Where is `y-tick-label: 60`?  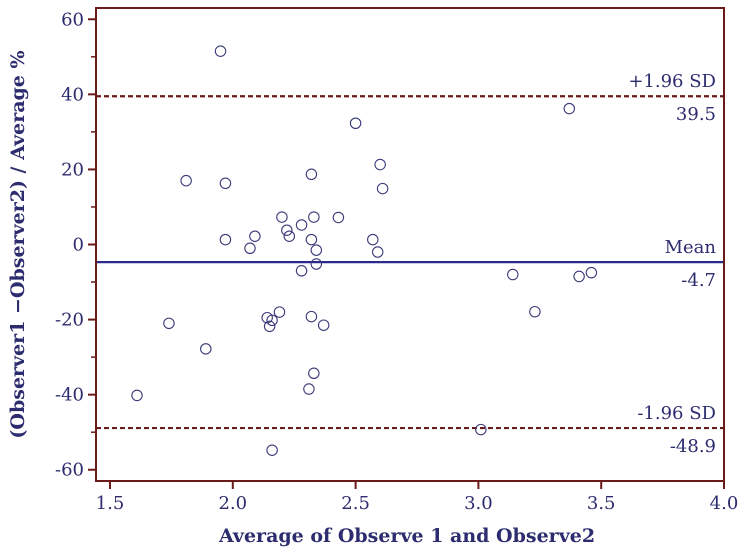 y-tick-label: 60 is located at coordinates (72, 19).